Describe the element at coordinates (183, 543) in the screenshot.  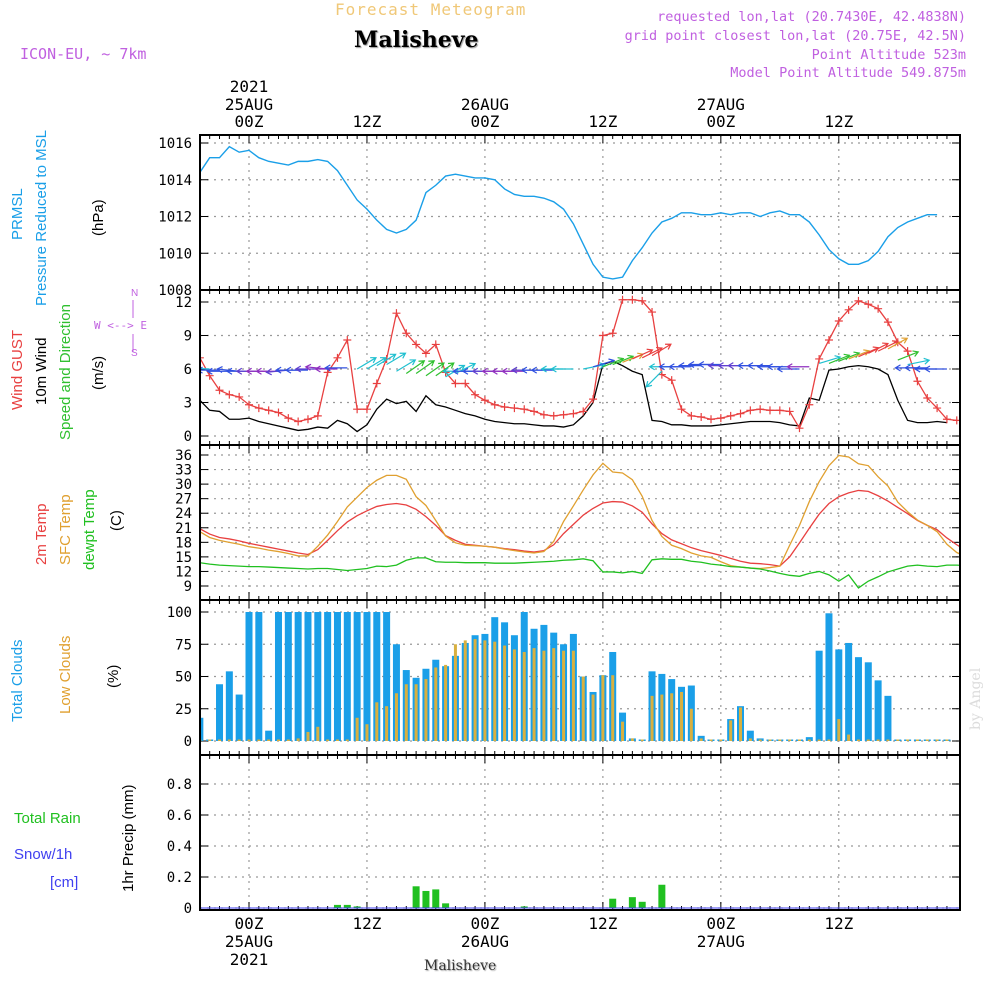
I see `y-tick-label: 18` at that location.